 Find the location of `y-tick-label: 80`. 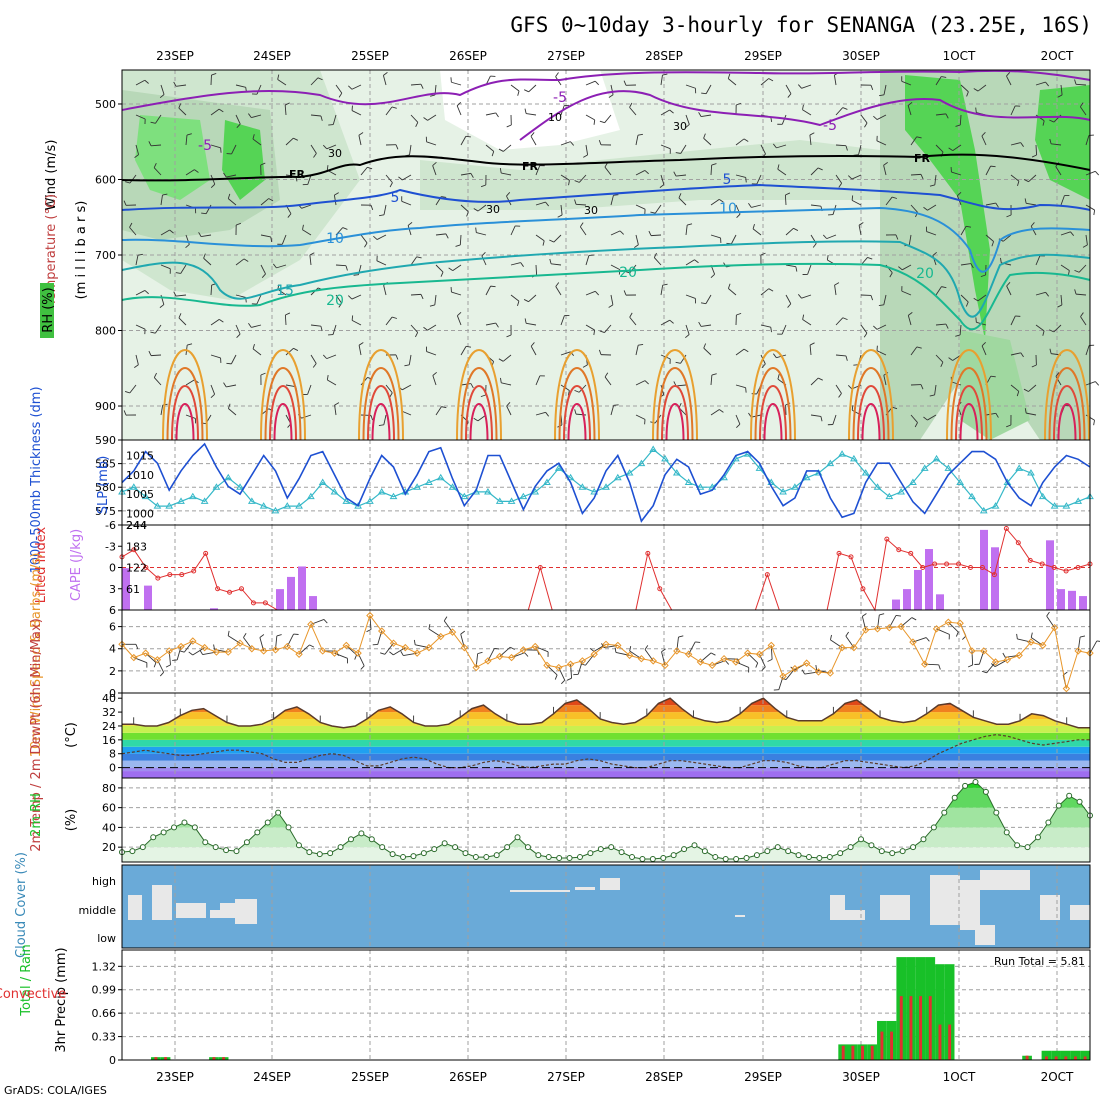

y-tick-label: 80 is located at coordinates (109, 788).